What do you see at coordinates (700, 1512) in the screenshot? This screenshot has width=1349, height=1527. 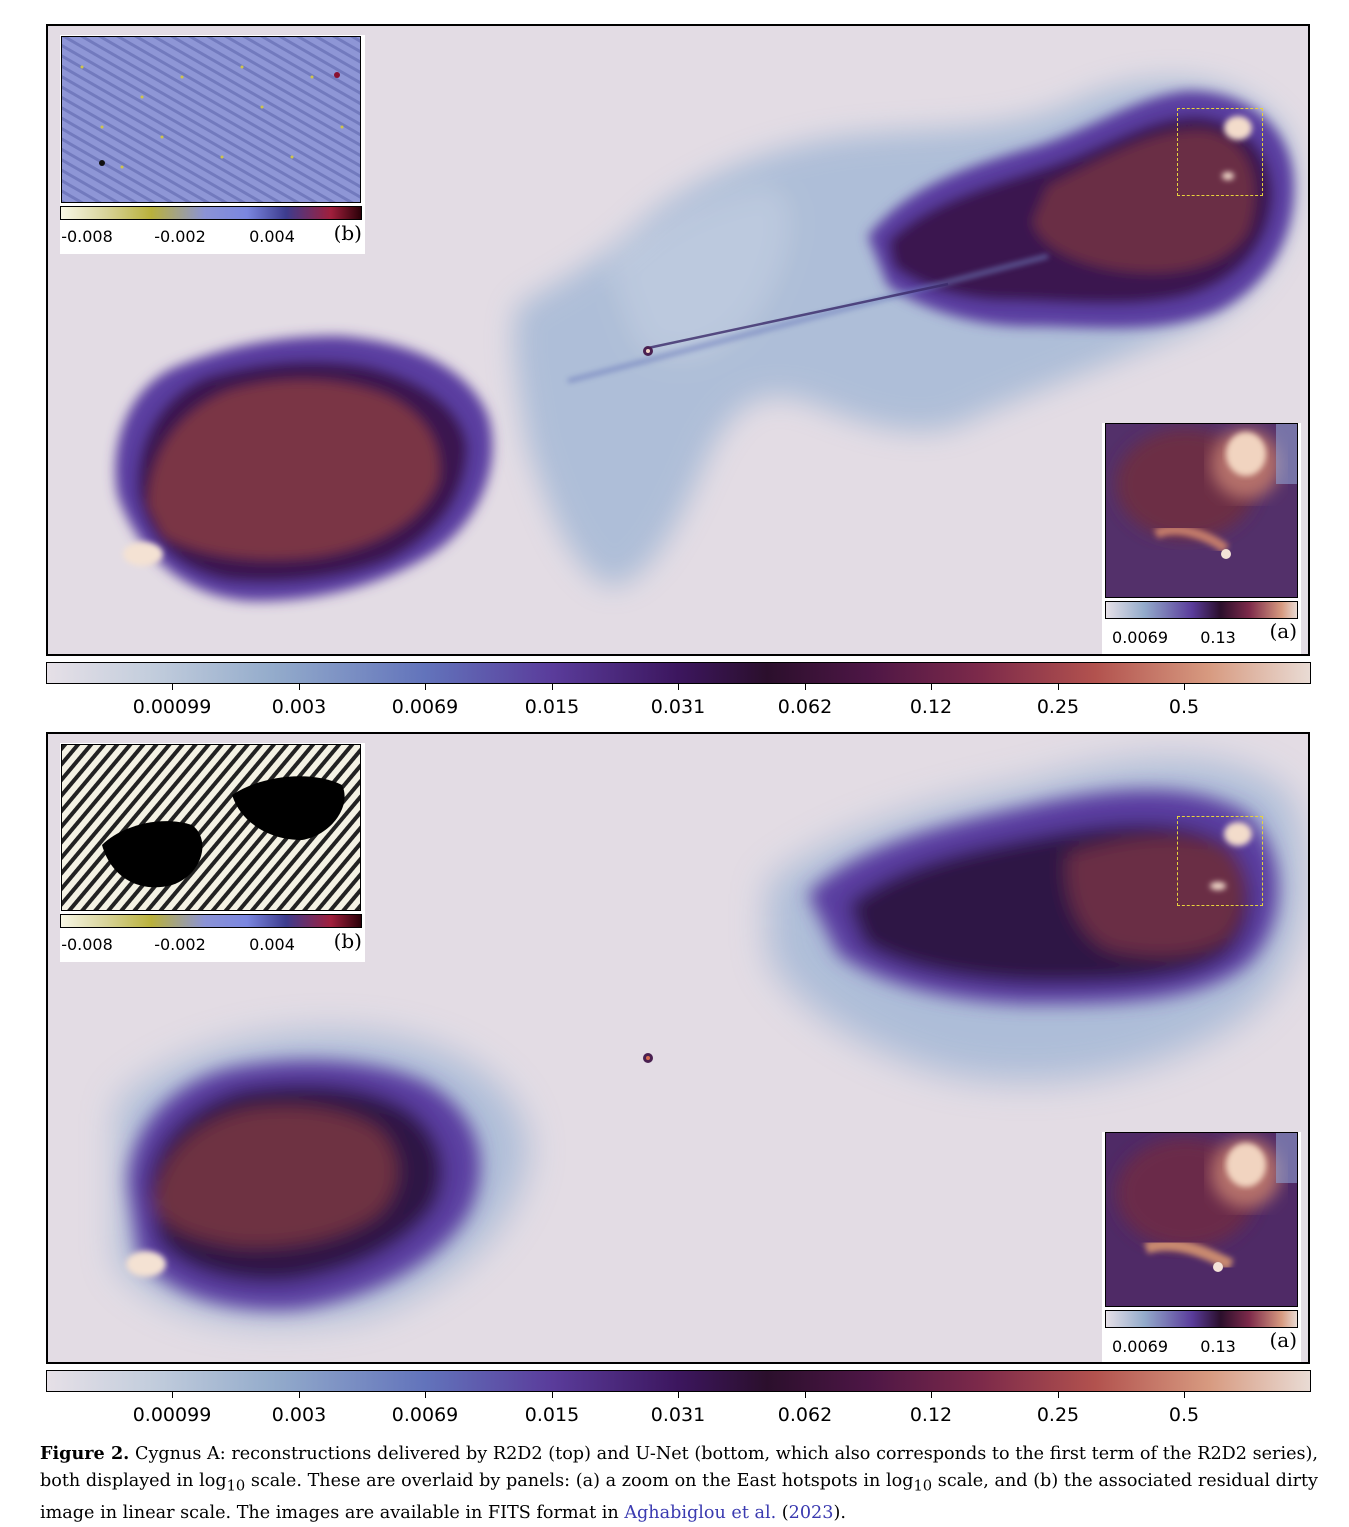 I see `citation-link: Aghabiglou et al.` at bounding box center [700, 1512].